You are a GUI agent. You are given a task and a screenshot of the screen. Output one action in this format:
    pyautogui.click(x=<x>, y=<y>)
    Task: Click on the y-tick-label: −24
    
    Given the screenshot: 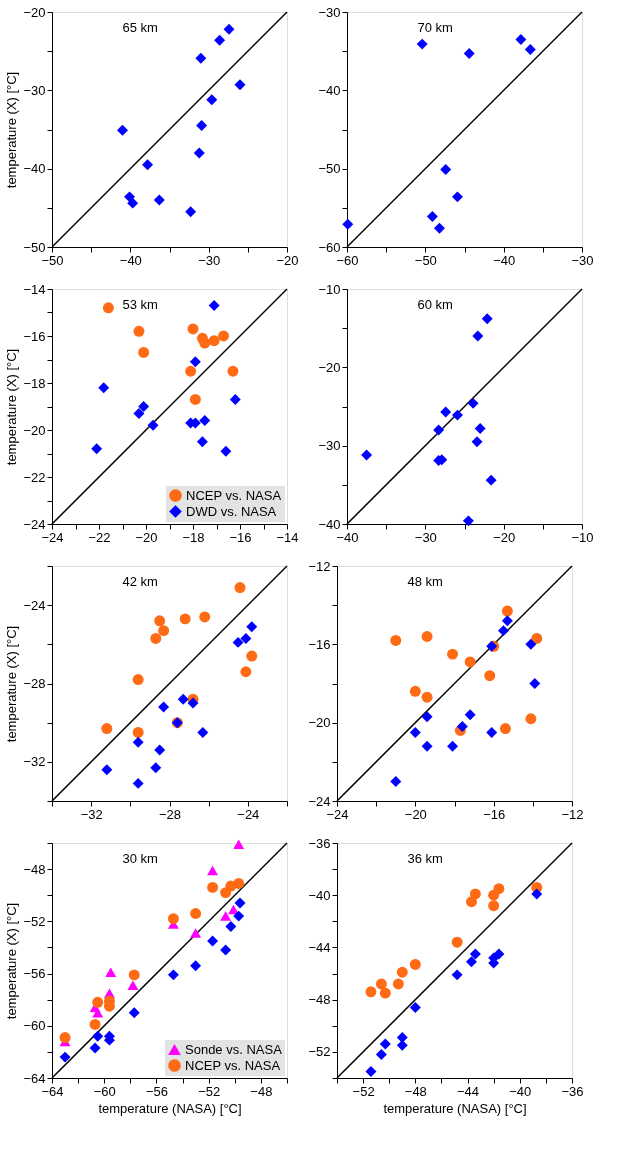 What is the action you would take?
    pyautogui.click(x=319, y=801)
    